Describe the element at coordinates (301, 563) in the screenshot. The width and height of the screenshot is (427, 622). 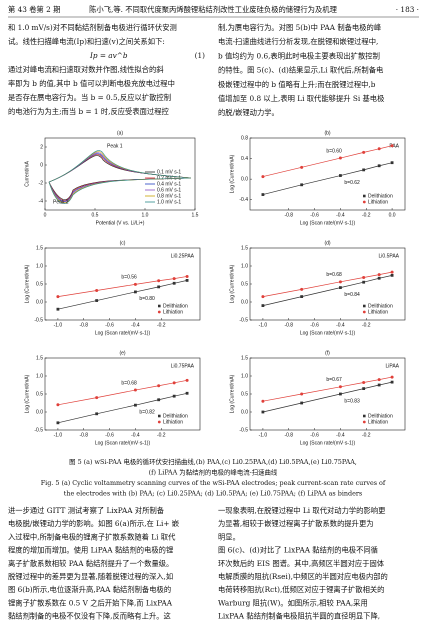
I see `body-line: 环次数后的 EIS 图谱。其中,高频区半圆对应于固体` at that location.